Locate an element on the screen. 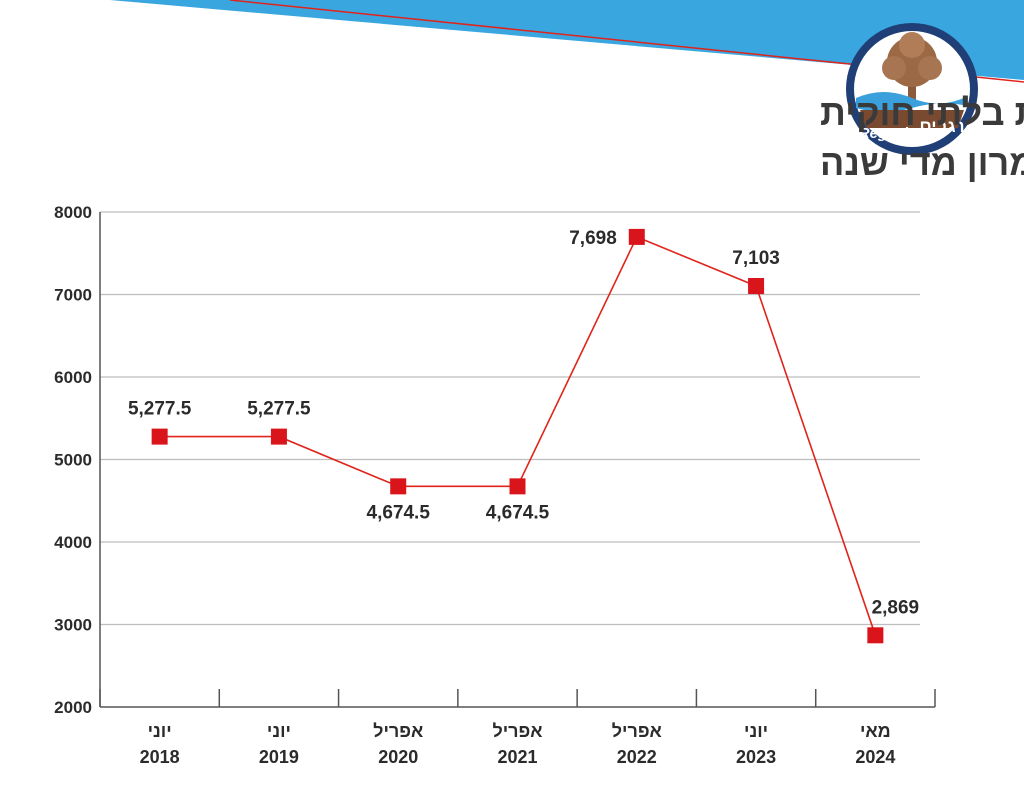 This screenshot has height=790, width=1024. y-tick-label-6000: 6000 is located at coordinates (73, 377).